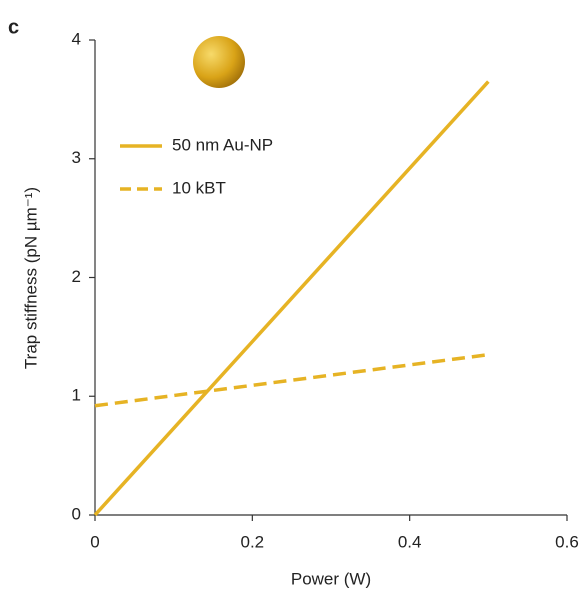 Image resolution: width=585 pixels, height=595 pixels. Describe the element at coordinates (410, 541) in the screenshot. I see `x-tick-label: 0.4` at that location.